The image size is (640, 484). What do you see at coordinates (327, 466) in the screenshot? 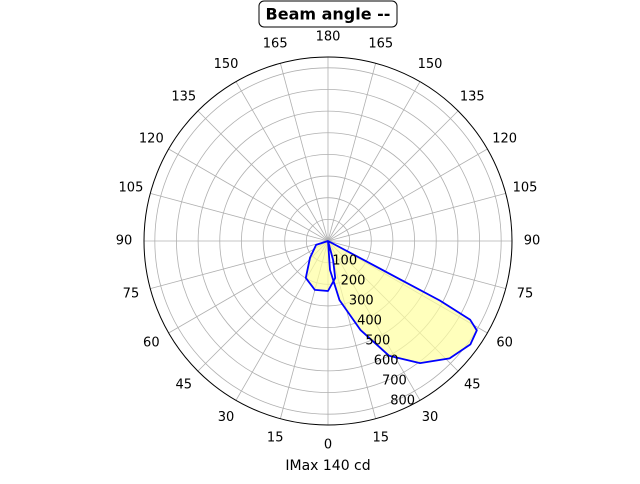
I see `x-label: IMax 140 cd` at bounding box center [327, 466].